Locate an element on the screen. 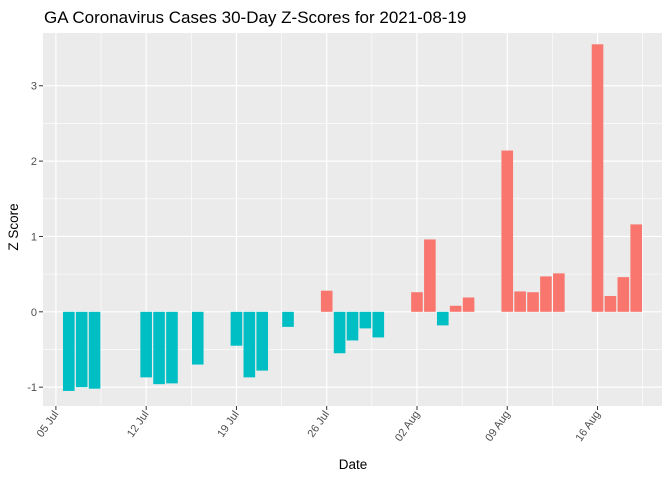 Image resolution: width=672 pixels, height=480 pixels. x-tick-label: 16 Aug is located at coordinates (587, 426).